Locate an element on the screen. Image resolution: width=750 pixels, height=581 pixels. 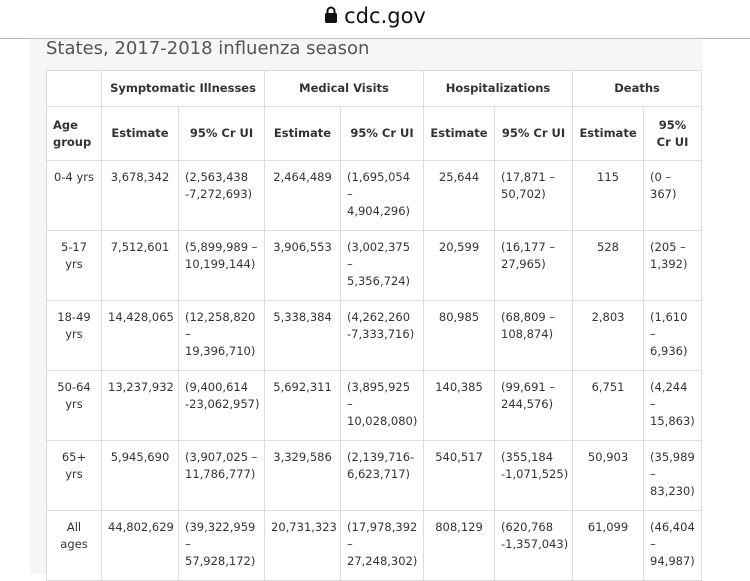
estimate-cell: 3,906,553 is located at coordinates (303, 265).